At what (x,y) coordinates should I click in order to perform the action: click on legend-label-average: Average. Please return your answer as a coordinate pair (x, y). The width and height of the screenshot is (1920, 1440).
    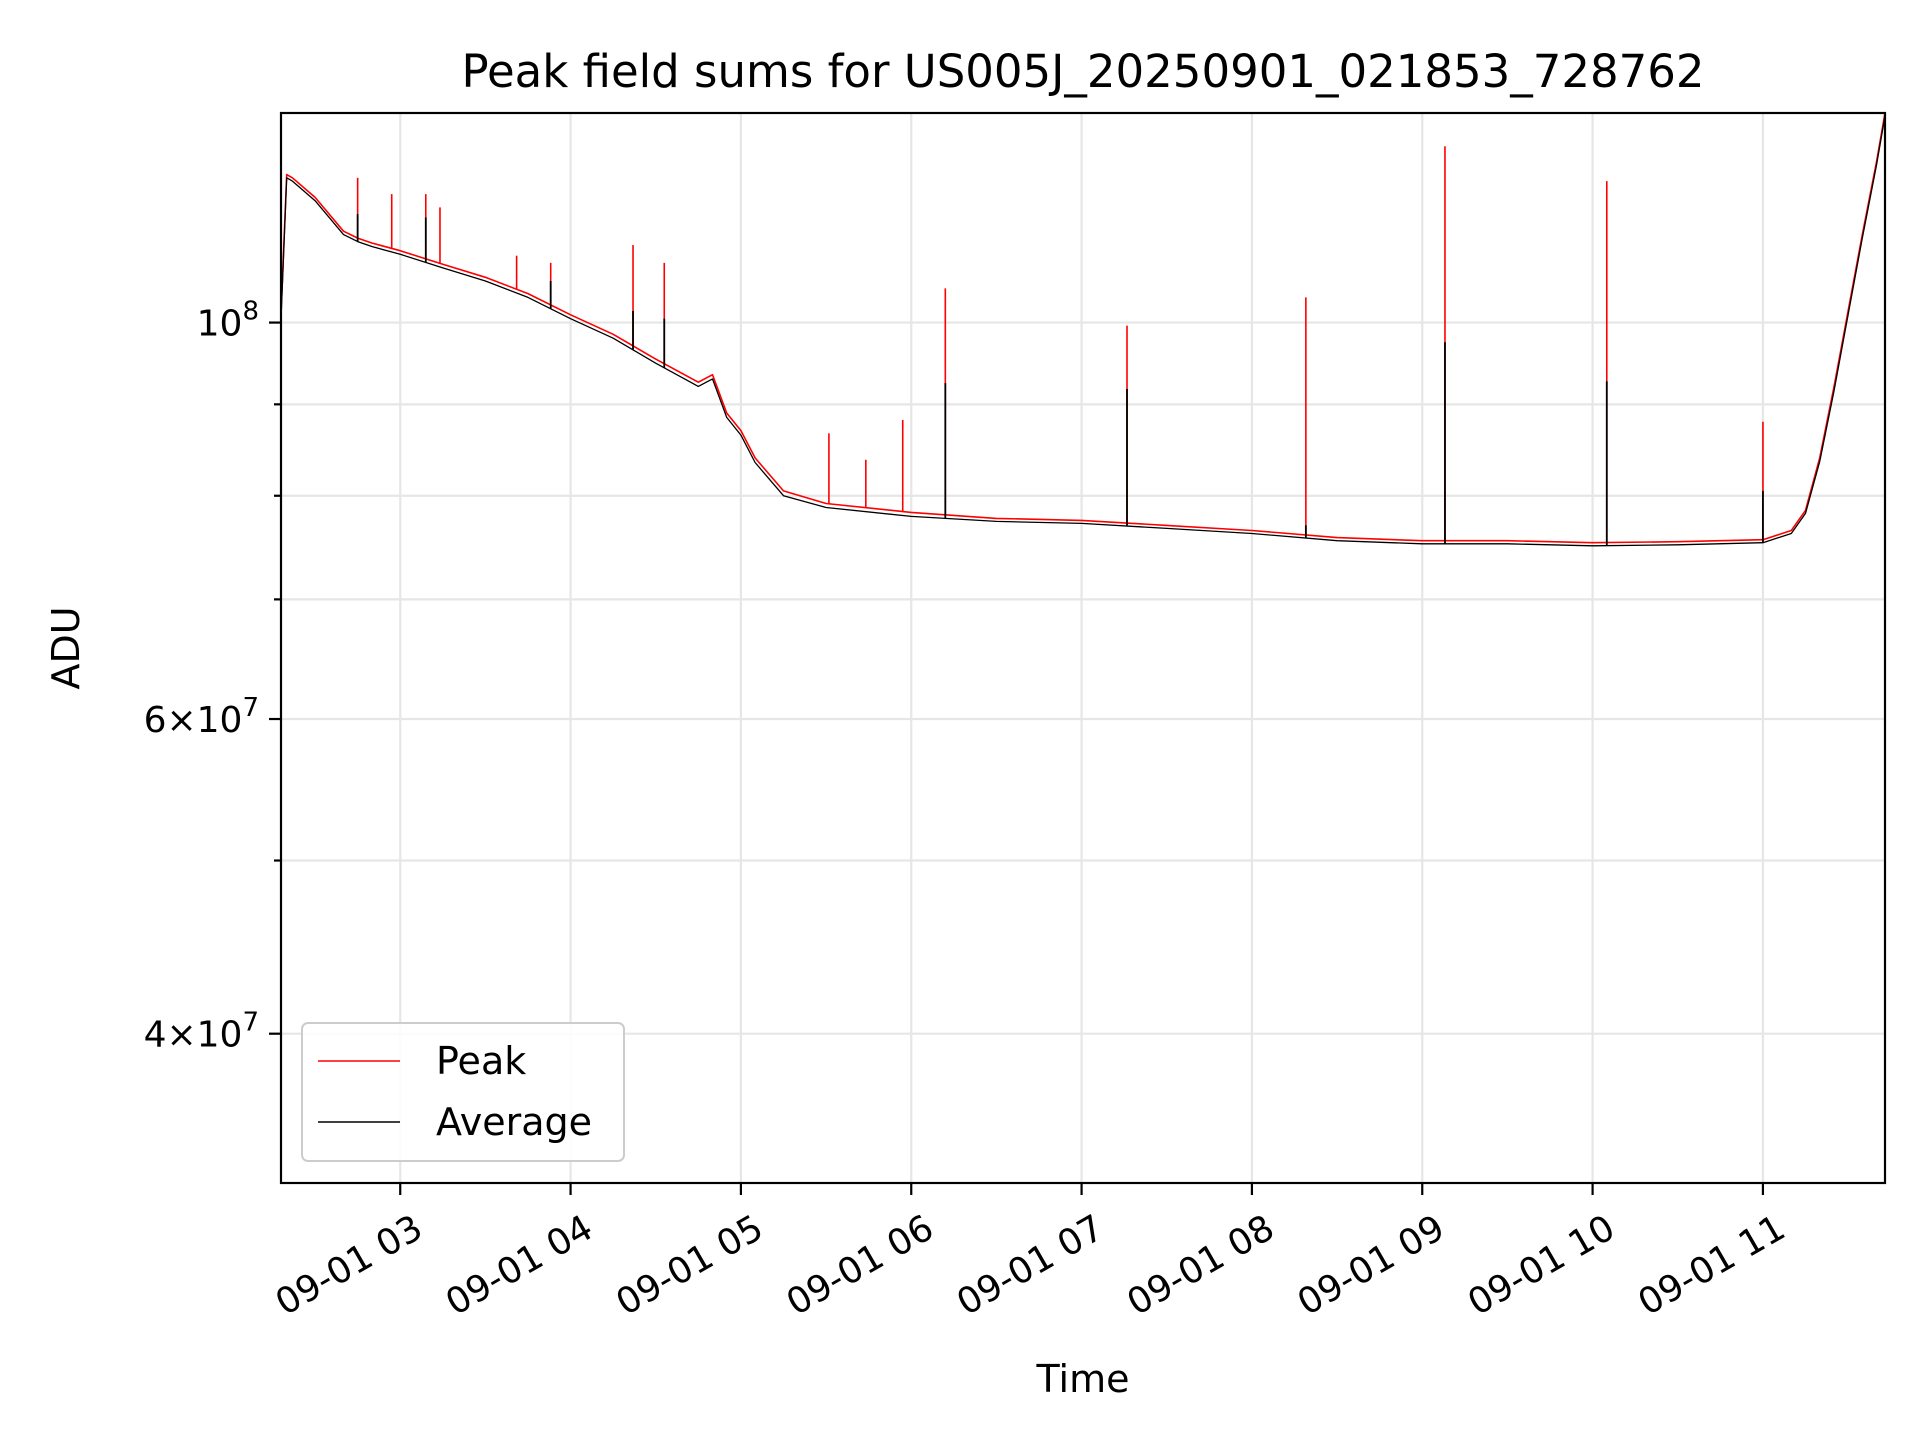
    Looking at the image, I should click on (514, 1122).